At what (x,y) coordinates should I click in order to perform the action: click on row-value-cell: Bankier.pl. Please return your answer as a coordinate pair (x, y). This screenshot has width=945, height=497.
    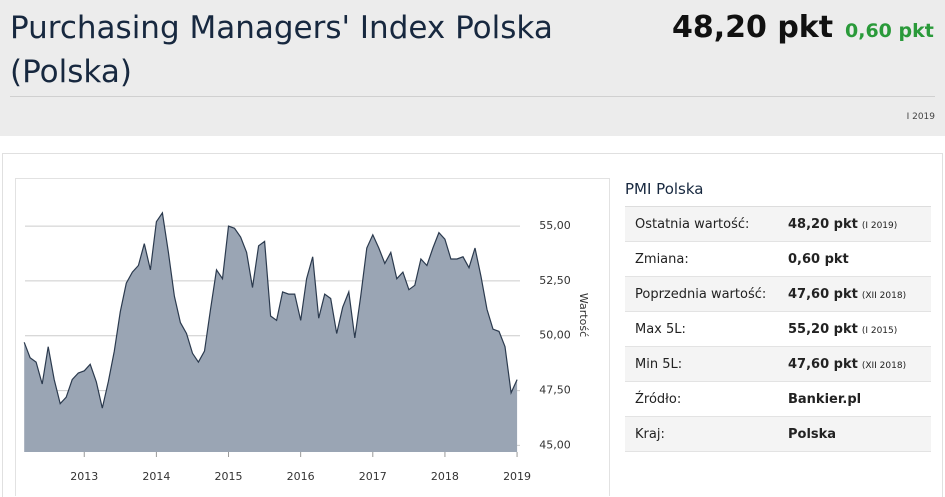
    Looking at the image, I should click on (824, 399).